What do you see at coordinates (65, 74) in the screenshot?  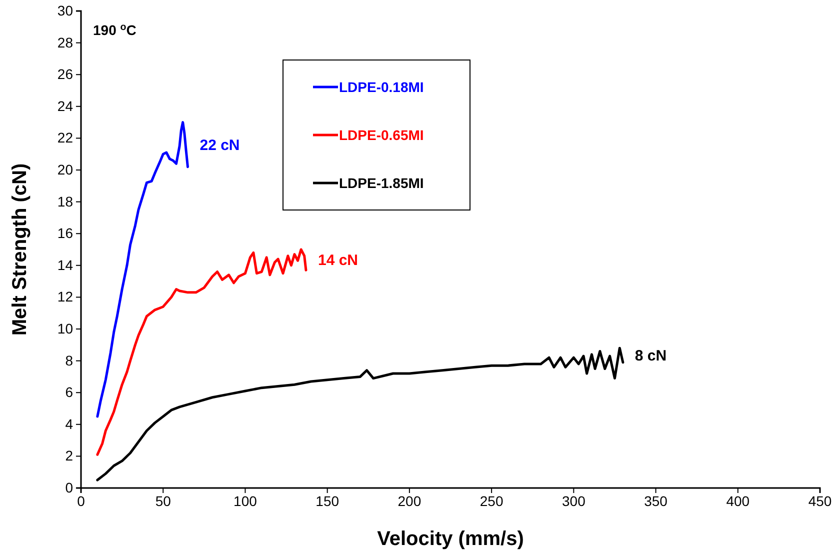 I see `y-tick-label: 26` at bounding box center [65, 74].